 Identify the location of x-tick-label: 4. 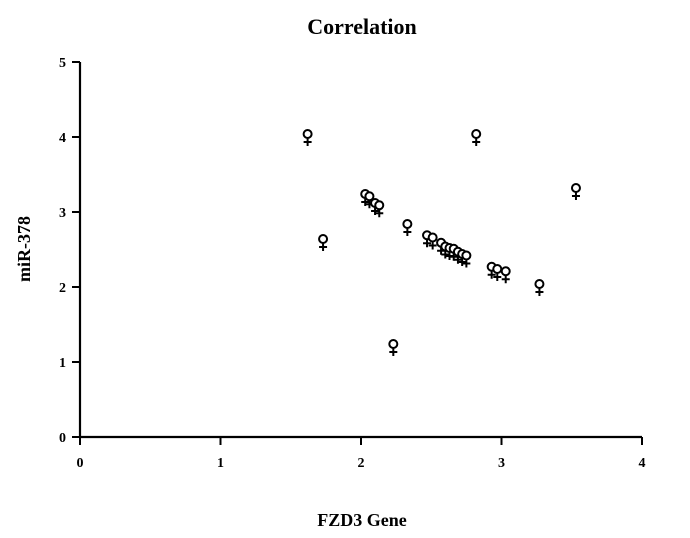
(642, 463).